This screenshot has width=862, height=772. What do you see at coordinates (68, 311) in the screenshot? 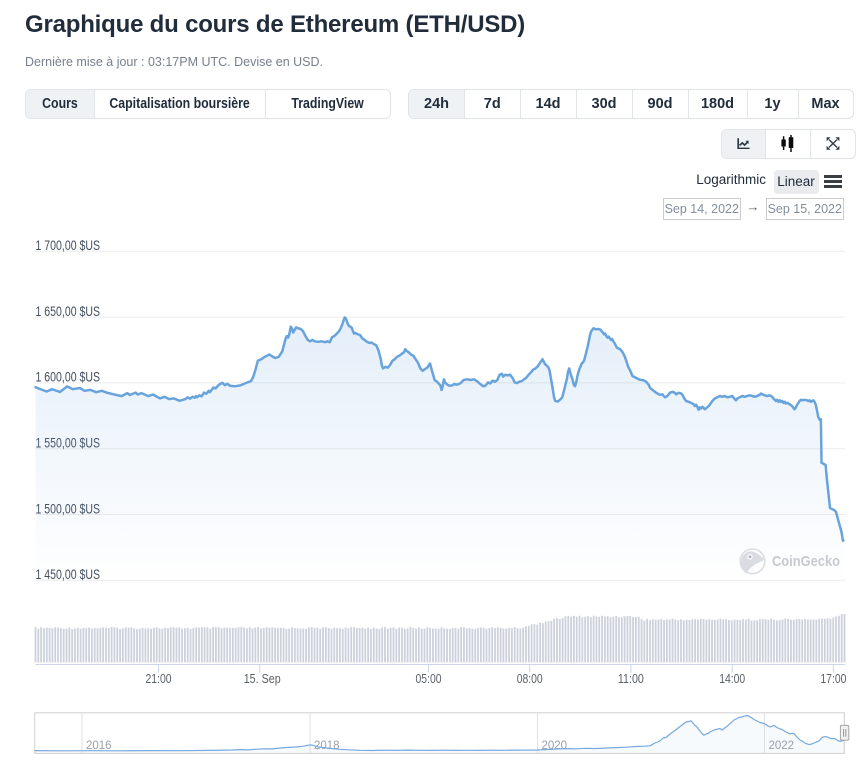
I see `svg-text: 1 650,00 $US` at bounding box center [68, 311].